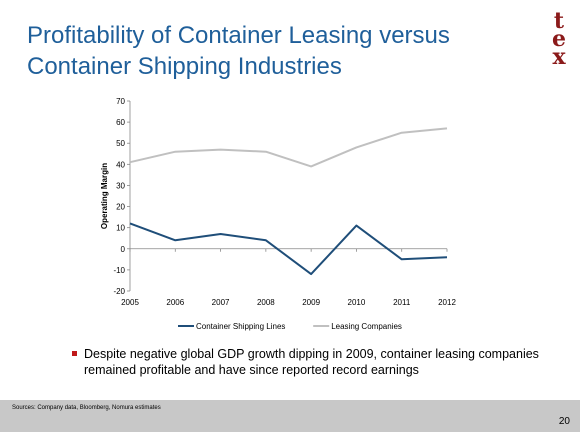 This screenshot has height=432, width=580. I want to click on logo-letter-t: t, so click(559, 21).